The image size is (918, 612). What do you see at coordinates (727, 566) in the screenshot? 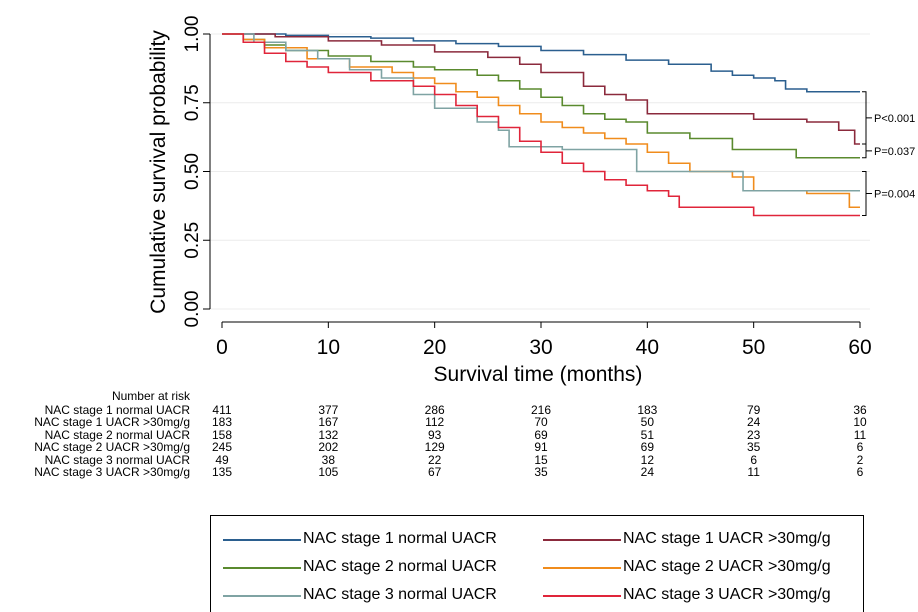
I see `legend-label: NAC stage 2 UACR >30mg/g` at bounding box center [727, 566].